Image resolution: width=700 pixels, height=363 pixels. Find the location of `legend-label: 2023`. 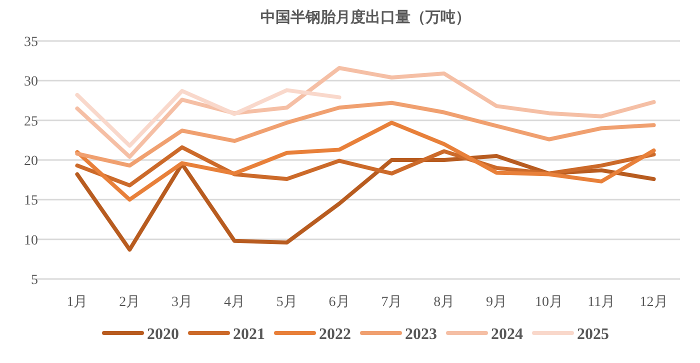

legend-label: 2023 is located at coordinates (421, 334).